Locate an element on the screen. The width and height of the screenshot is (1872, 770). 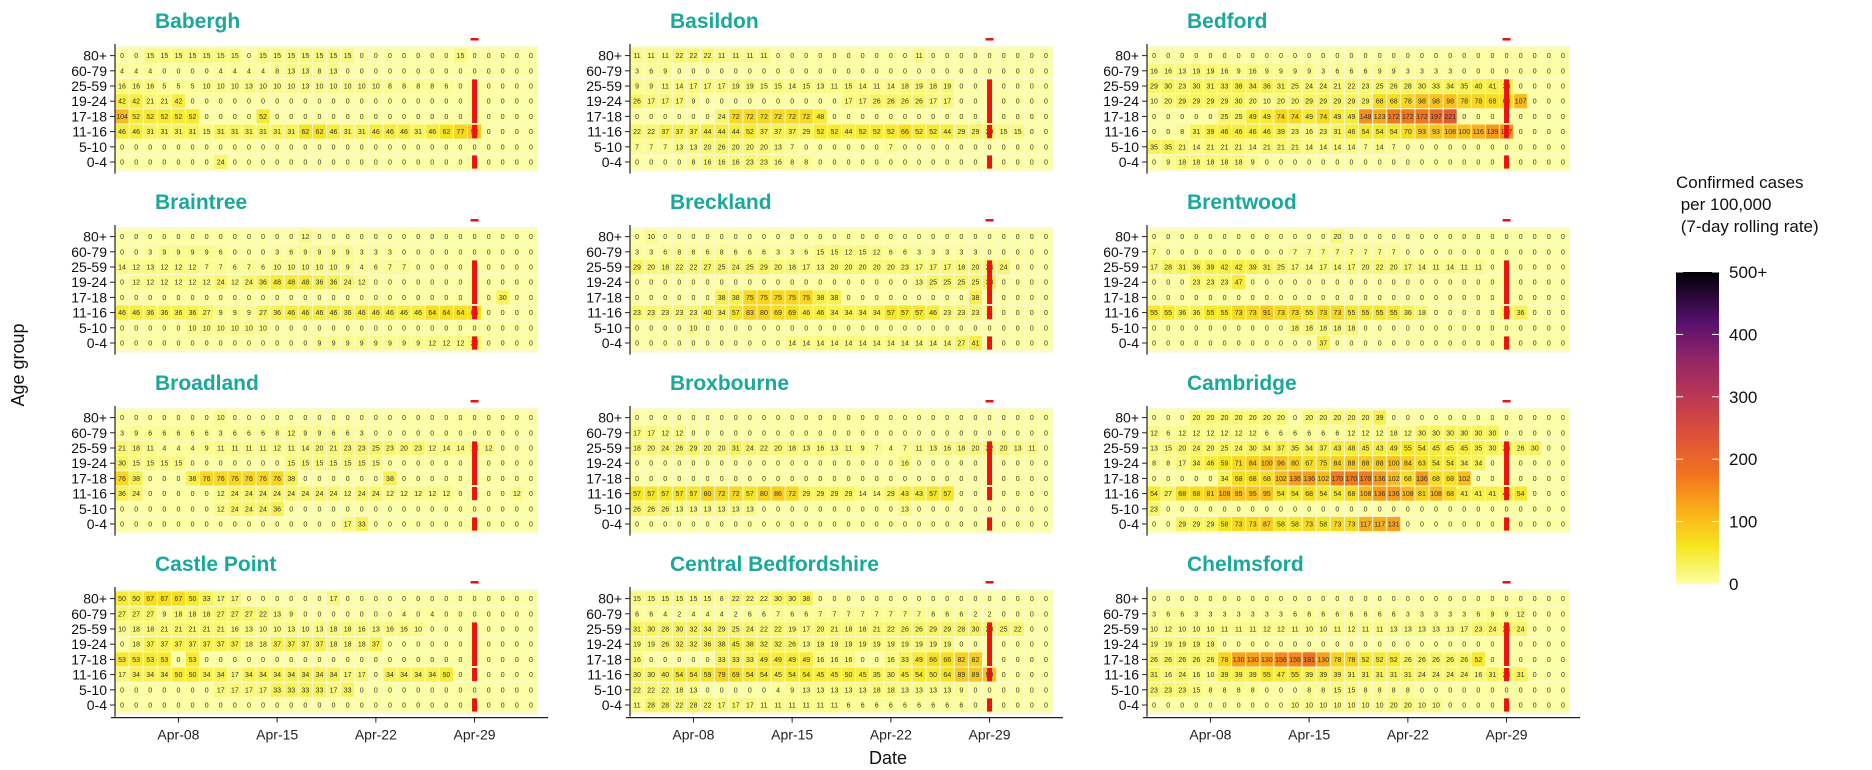
age-group-label: 25-59 is located at coordinates (1121, 448).